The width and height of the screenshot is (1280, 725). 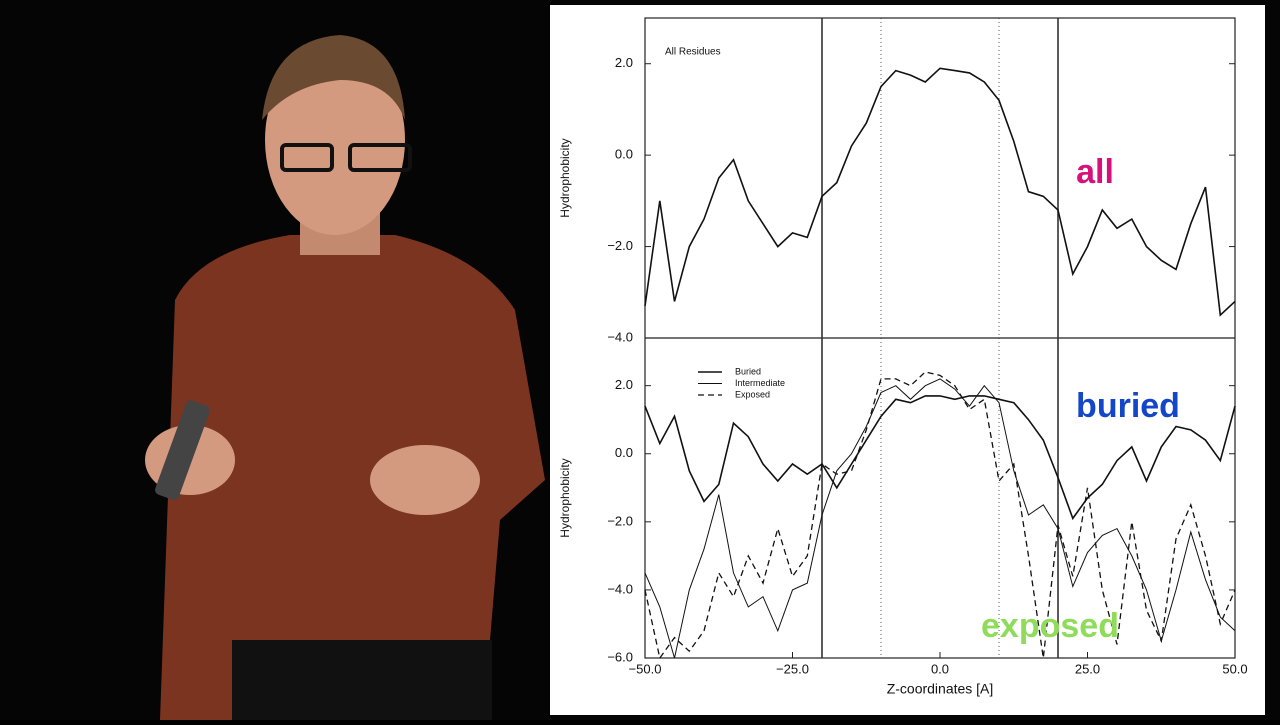 I want to click on annotation: all, so click(x=1095, y=172).